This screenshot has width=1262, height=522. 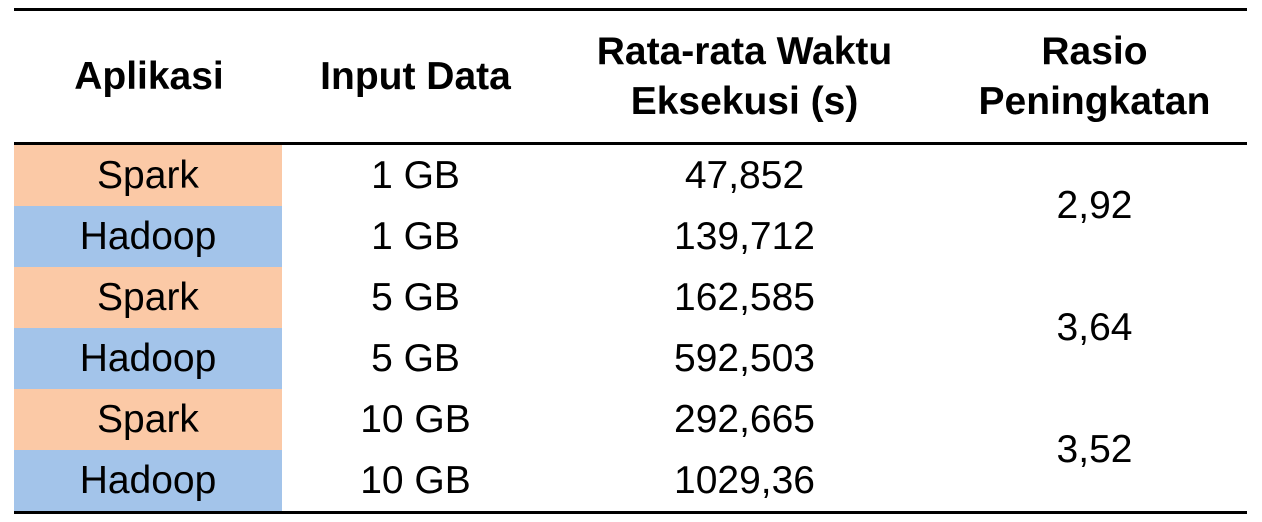 I want to click on header-waktu-line2: Eksekusi (s), so click(x=744, y=101).